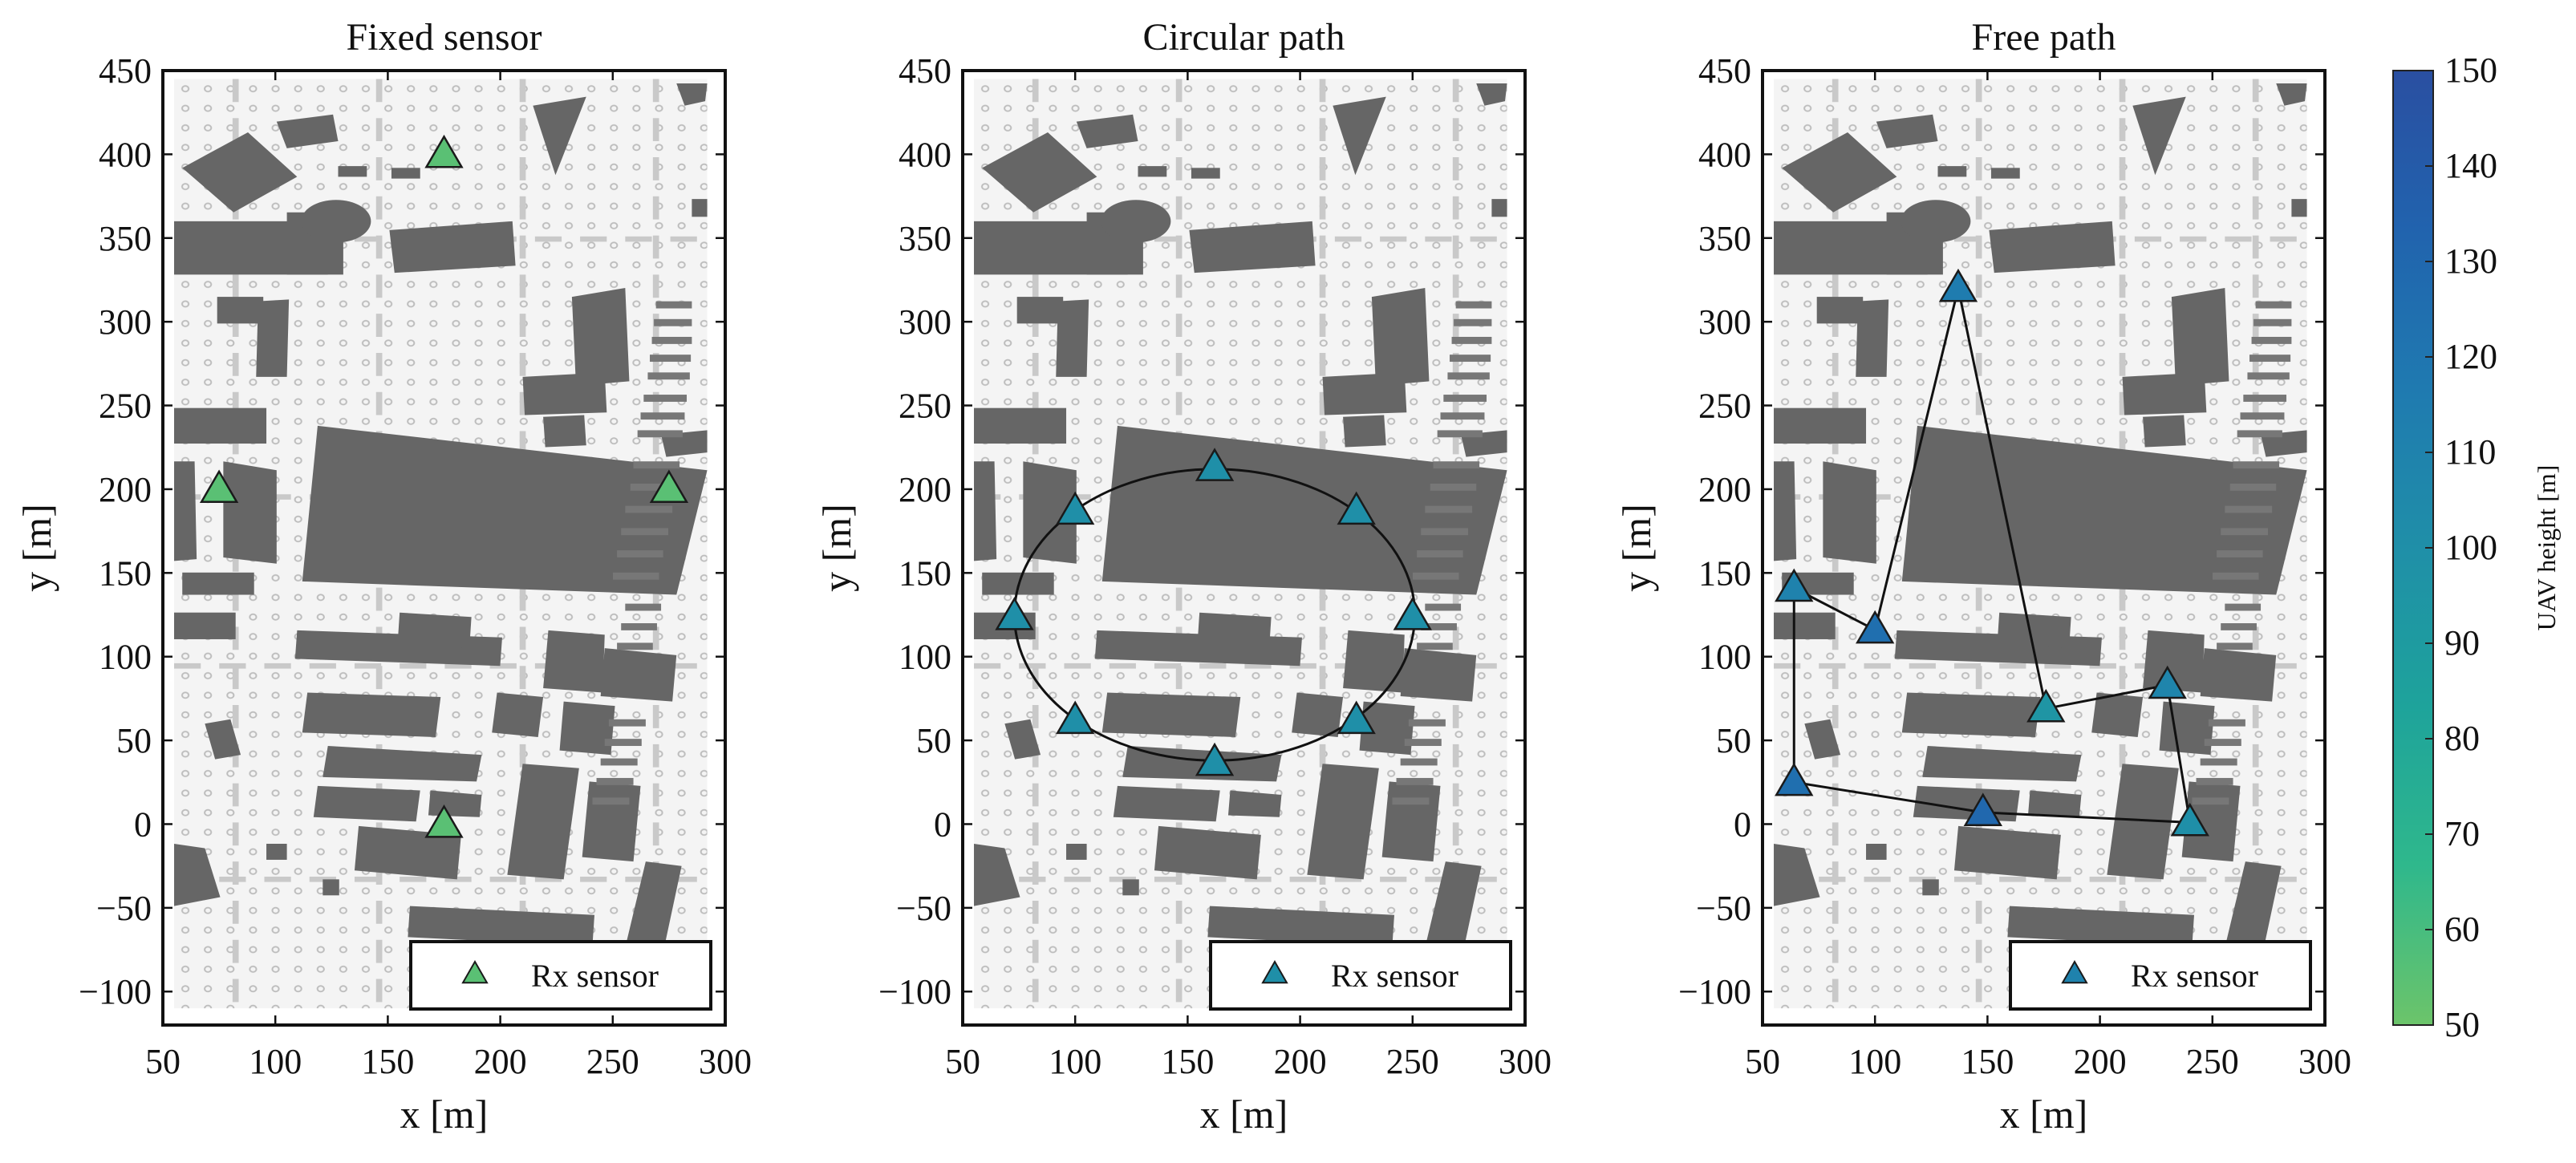 This screenshot has height=1163, width=2576. I want to click on colorbar-tick-label: 50, so click(2462, 1024).